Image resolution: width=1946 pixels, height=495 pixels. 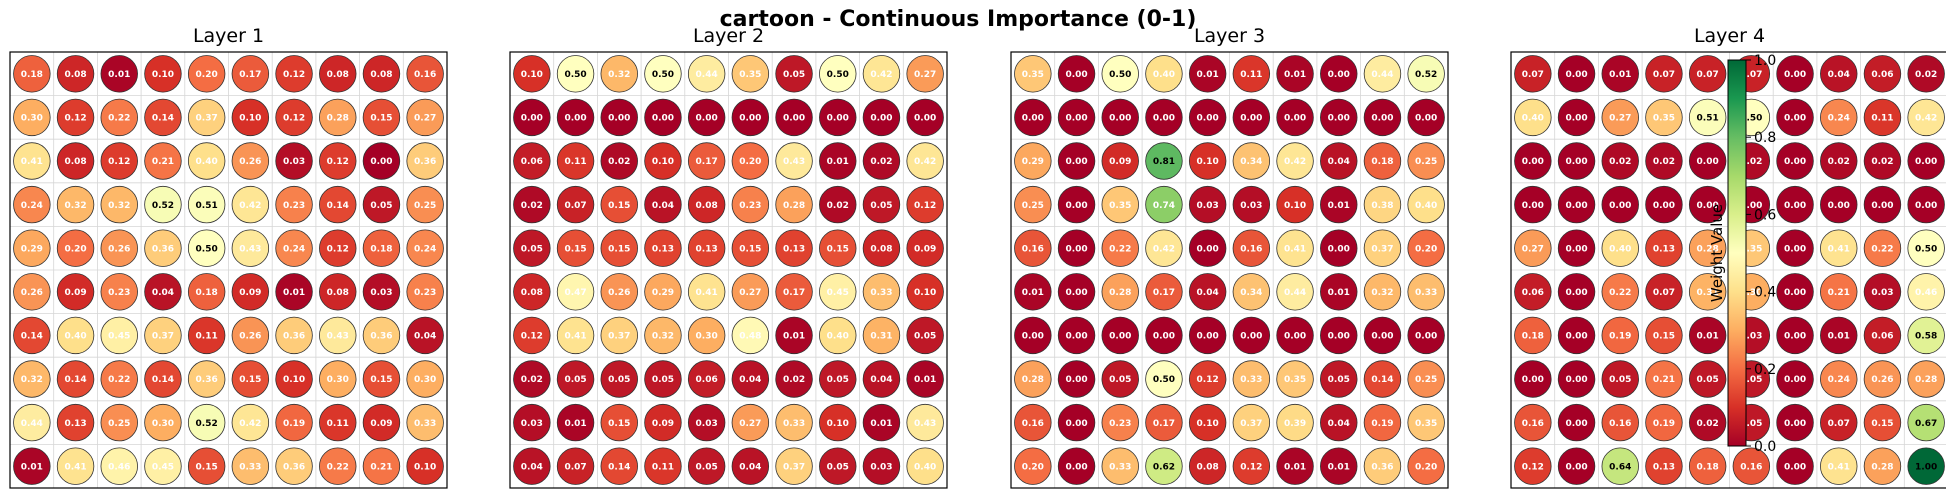 What do you see at coordinates (1426, 380) in the screenshot?
I see `cell-label: 0.25` at bounding box center [1426, 380].